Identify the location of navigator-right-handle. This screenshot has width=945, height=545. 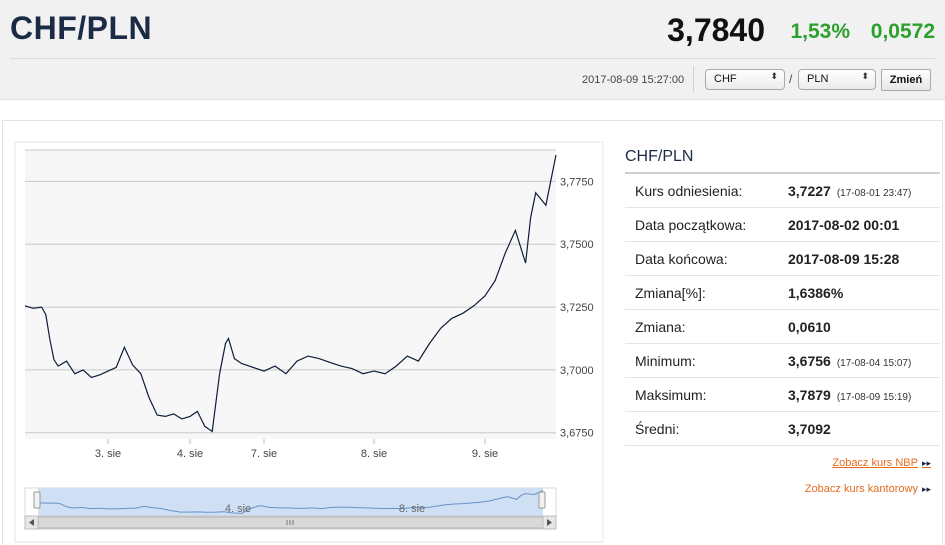
(542, 500).